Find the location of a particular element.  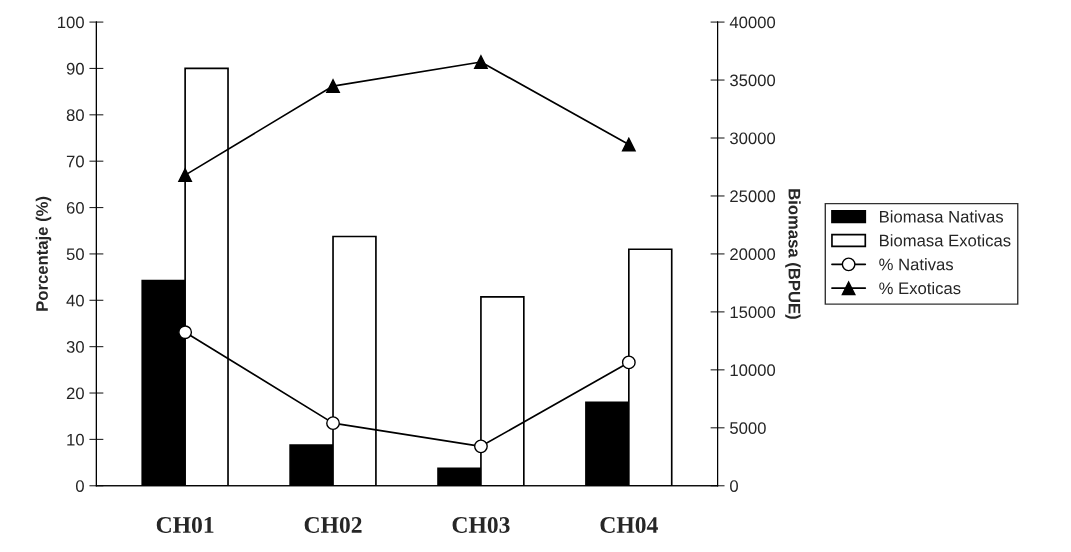

y-tick-label: 30 is located at coordinates (75, 347).